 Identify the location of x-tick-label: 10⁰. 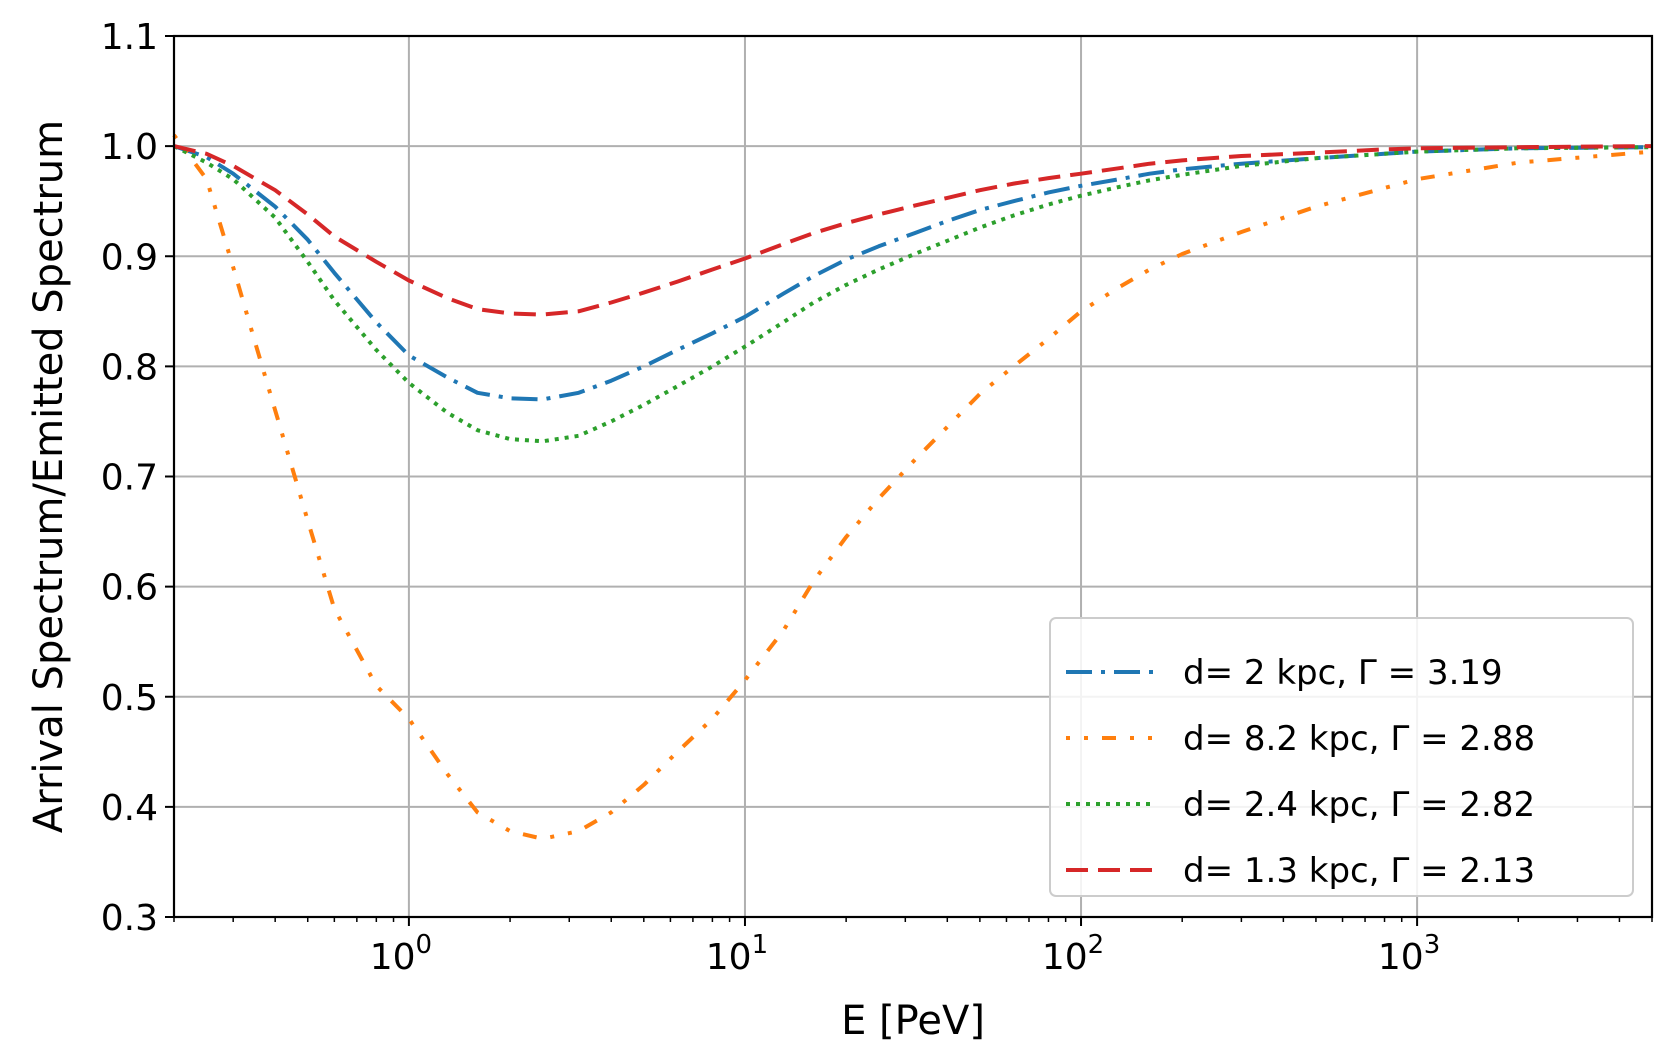
(401, 954).